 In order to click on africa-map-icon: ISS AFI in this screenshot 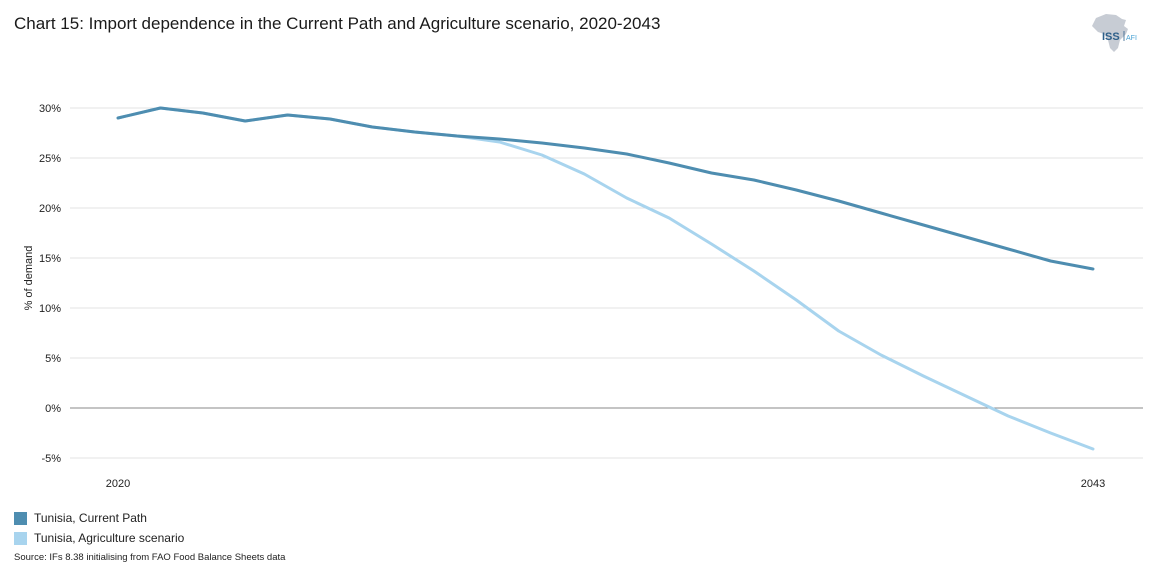, I will do `click(1114, 33)`.